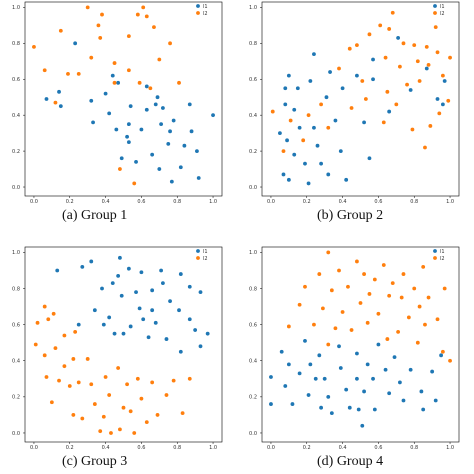 The image size is (474, 474). I want to click on y-tick-label: 0.0, so click(16, 434).